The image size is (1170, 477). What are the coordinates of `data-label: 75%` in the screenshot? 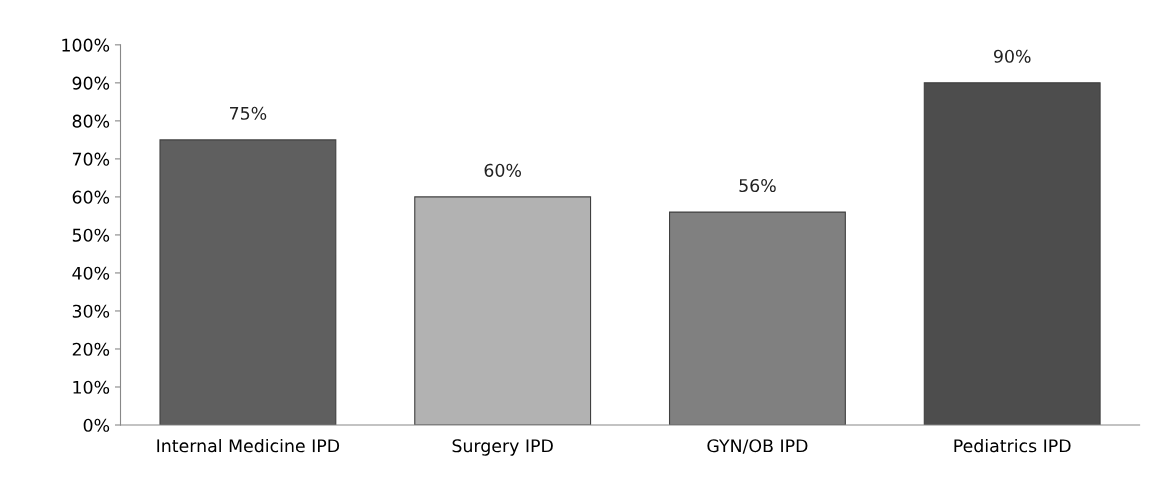 It's located at (248, 113).